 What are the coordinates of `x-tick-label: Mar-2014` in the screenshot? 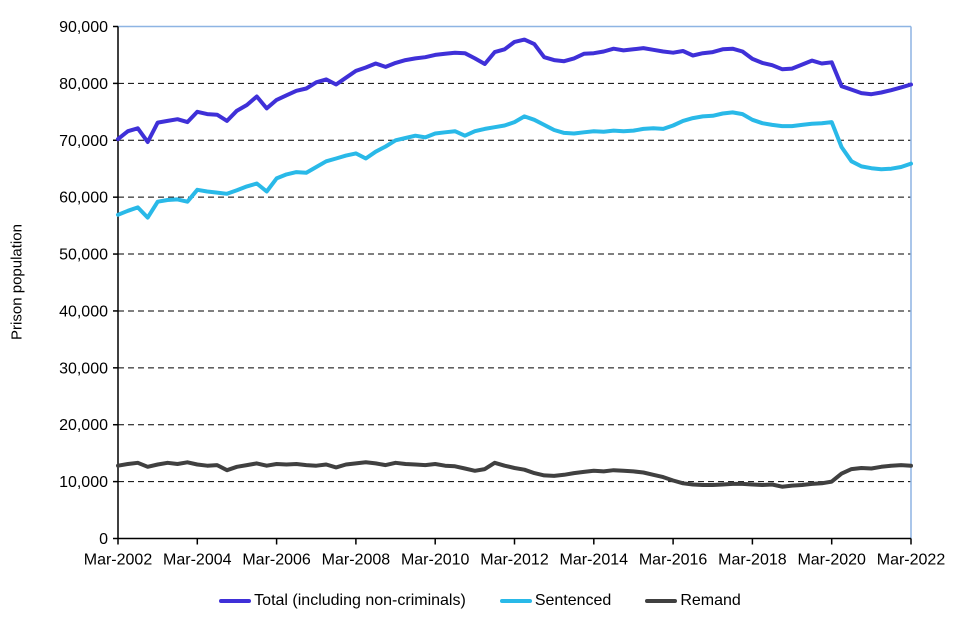 It's located at (594, 560).